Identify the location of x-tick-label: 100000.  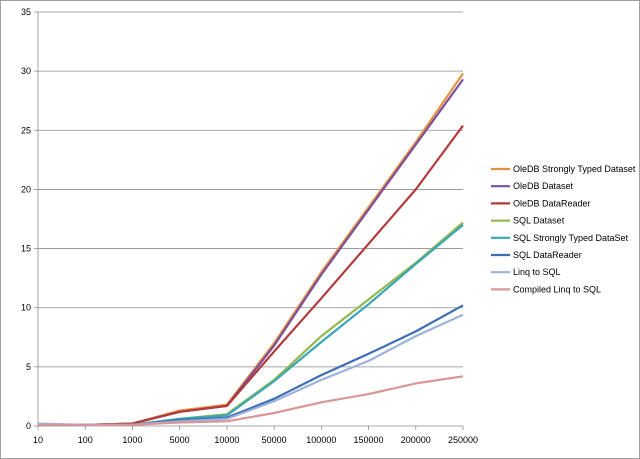
(321, 440).